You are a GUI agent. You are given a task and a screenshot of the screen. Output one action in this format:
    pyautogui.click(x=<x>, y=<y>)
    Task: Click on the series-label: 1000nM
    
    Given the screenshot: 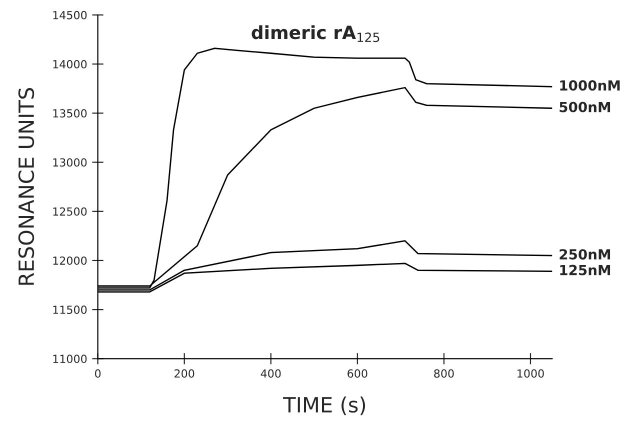 What is the action you would take?
    pyautogui.click(x=590, y=85)
    